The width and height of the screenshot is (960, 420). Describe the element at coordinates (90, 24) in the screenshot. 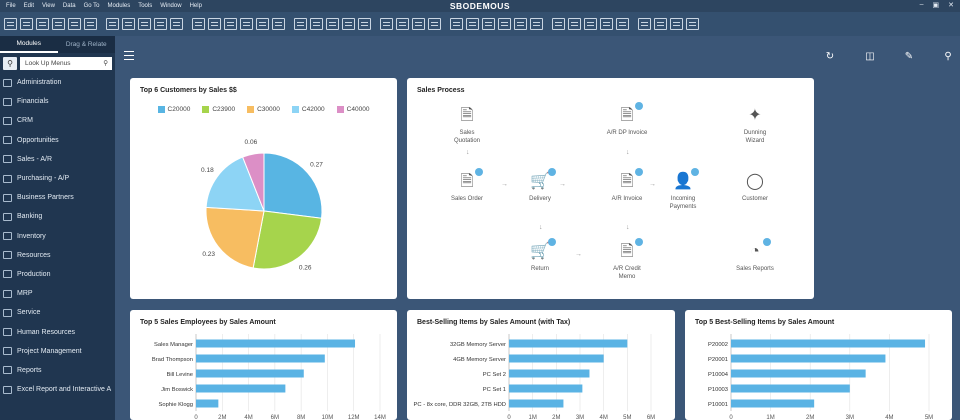

I see `word-icon` at that location.